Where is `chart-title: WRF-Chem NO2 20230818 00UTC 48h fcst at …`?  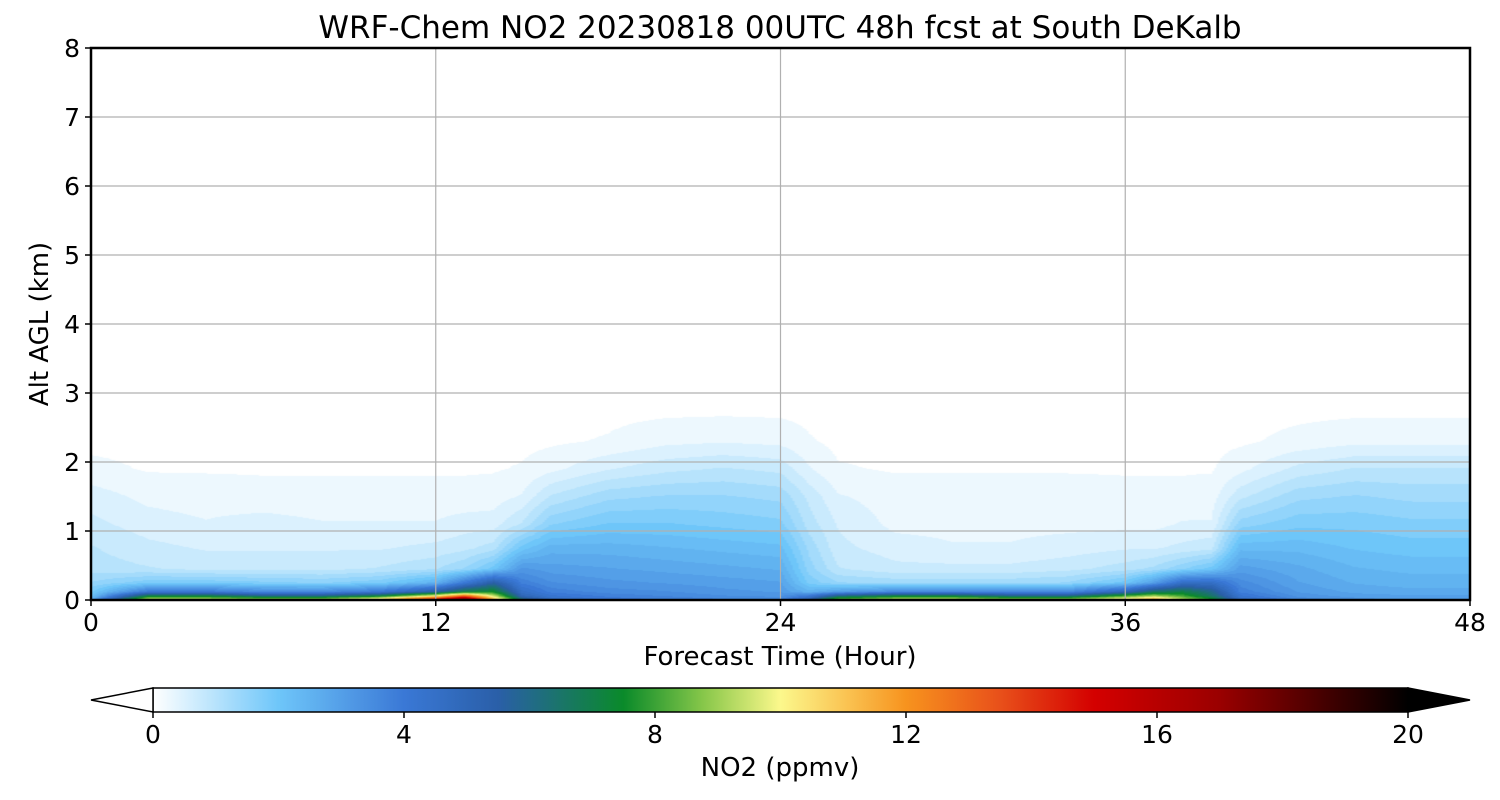 chart-title: WRF-Chem NO2 20230818 00UTC 48h fcst at … is located at coordinates (779, 28).